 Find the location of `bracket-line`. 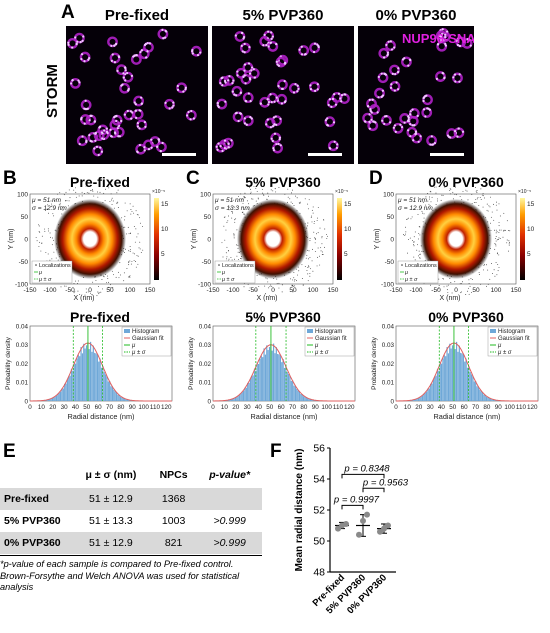

bracket-line is located at coordinates (373, 490).